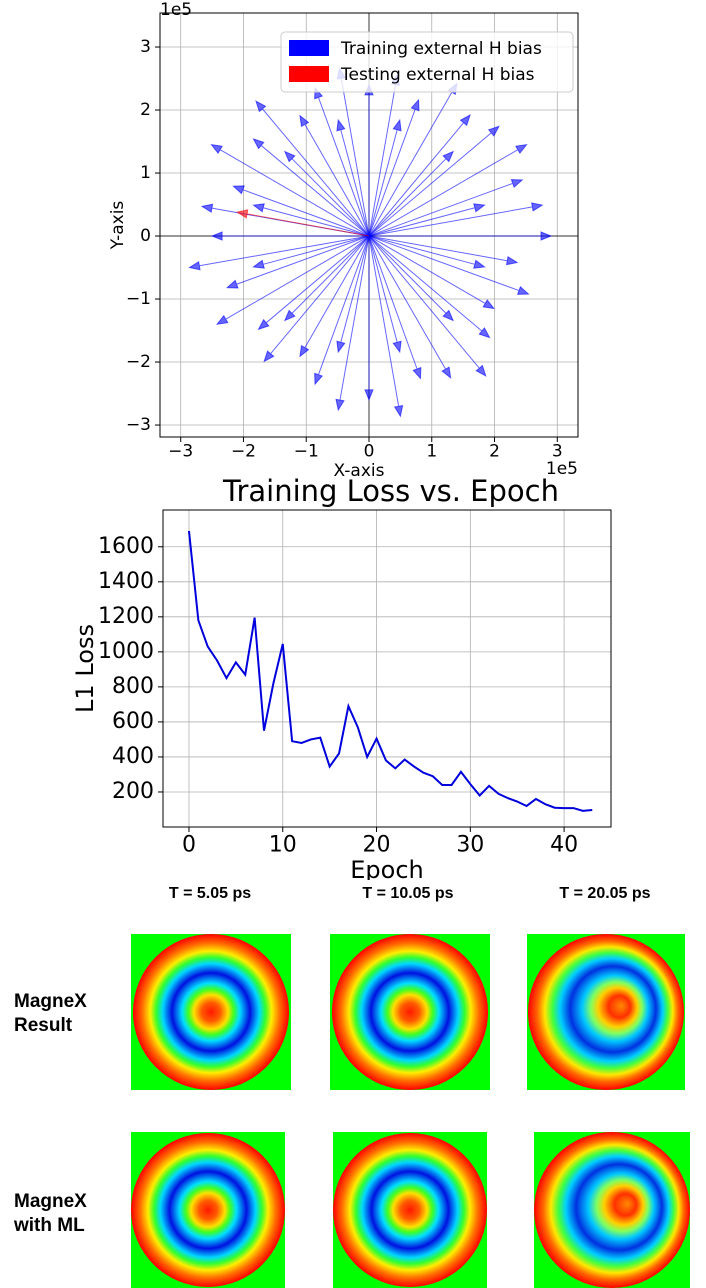  Describe the element at coordinates (437, 75) in the screenshot. I see `legend-label: Testing external H bias` at that location.